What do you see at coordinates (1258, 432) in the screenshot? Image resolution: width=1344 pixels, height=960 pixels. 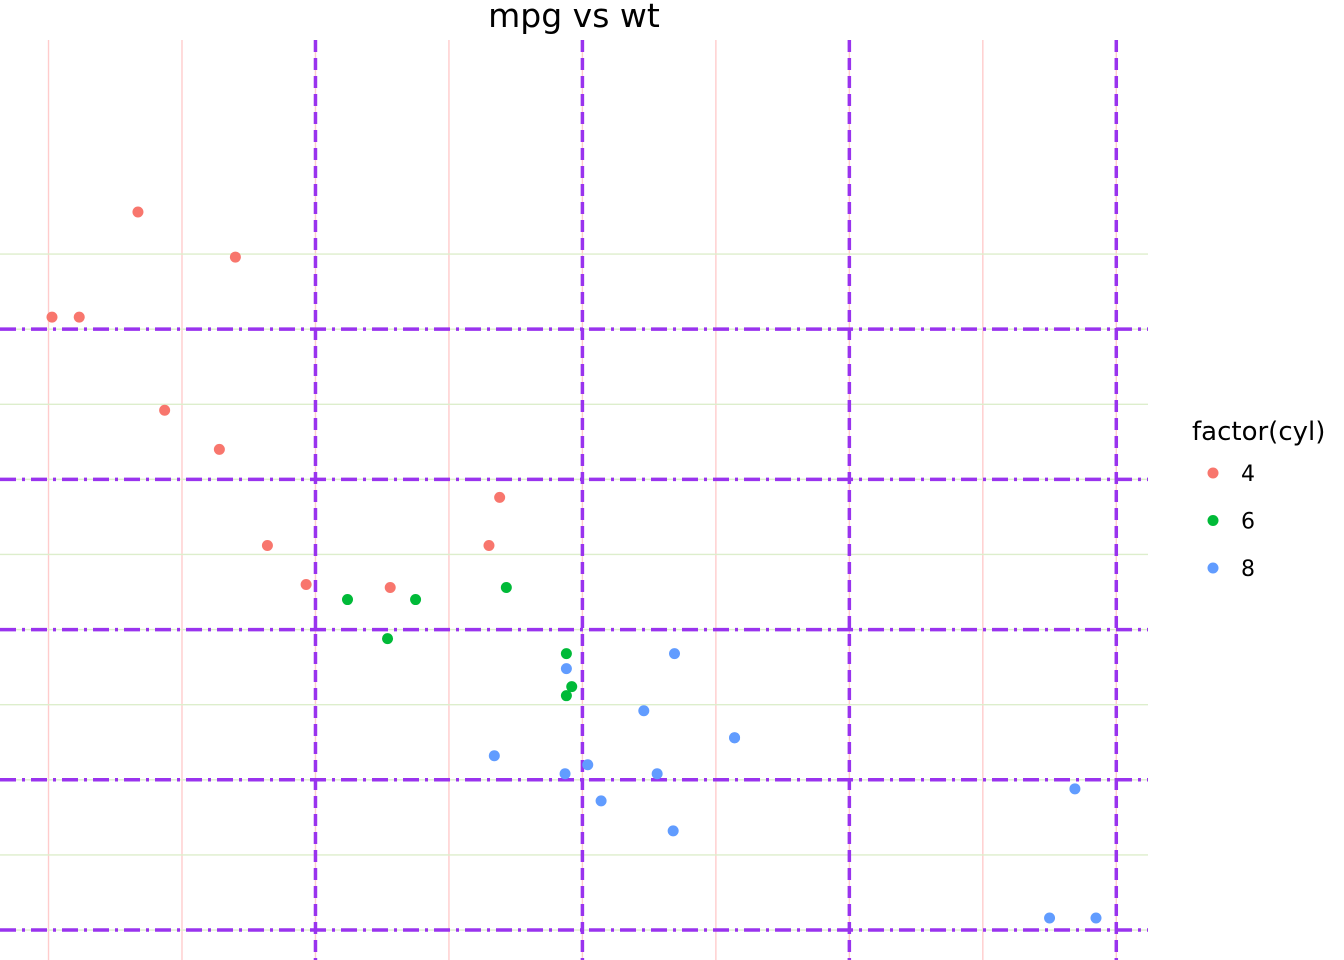 I see `legend-title: factor(cyl)` at bounding box center [1258, 432].